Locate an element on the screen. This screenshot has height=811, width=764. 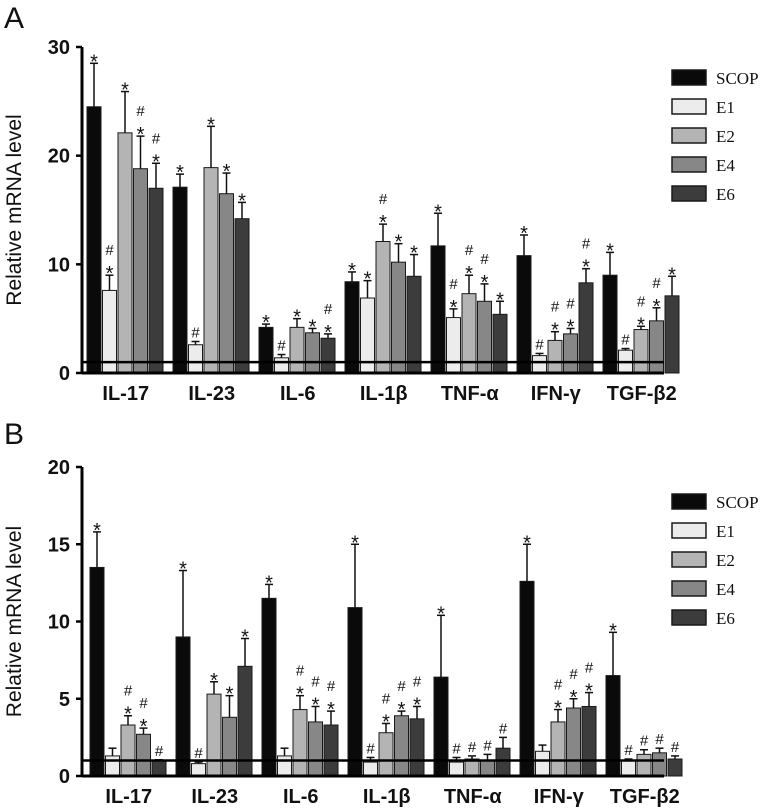
legend-swatch-e1 is located at coordinates (689, 106).